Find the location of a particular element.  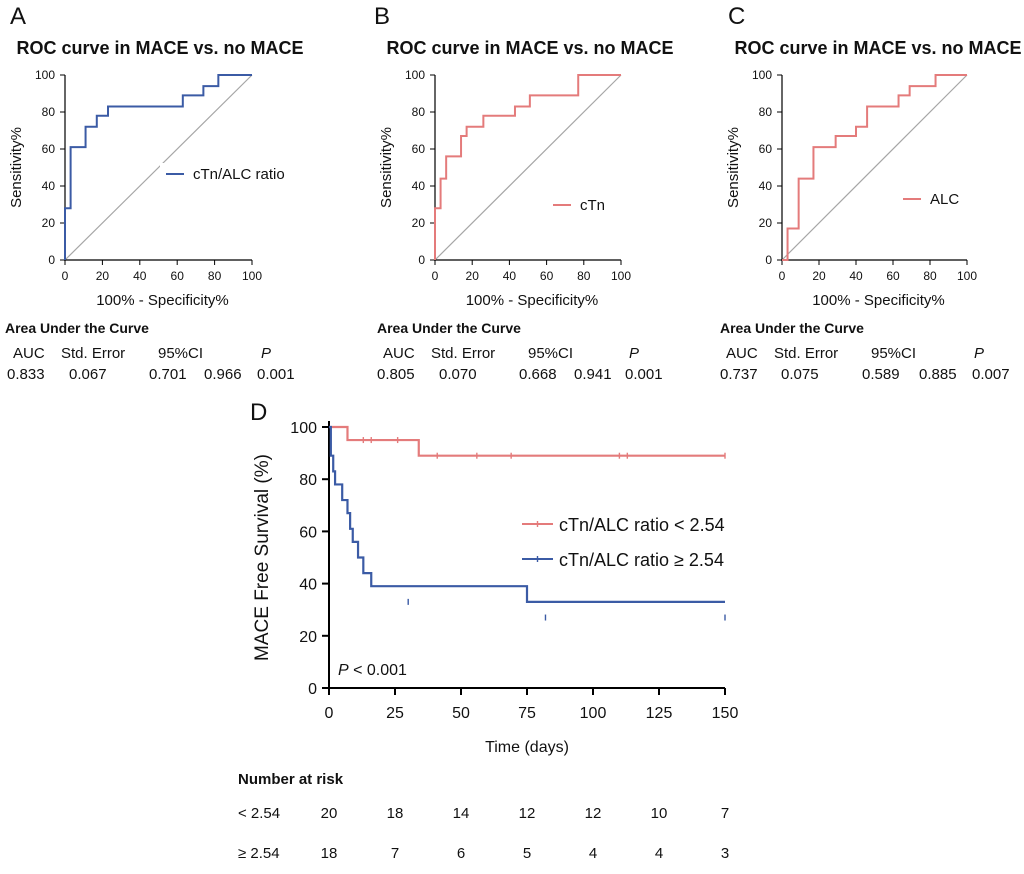

legend-label: cTn/ALC ratio < 2.54 is located at coordinates (642, 525).